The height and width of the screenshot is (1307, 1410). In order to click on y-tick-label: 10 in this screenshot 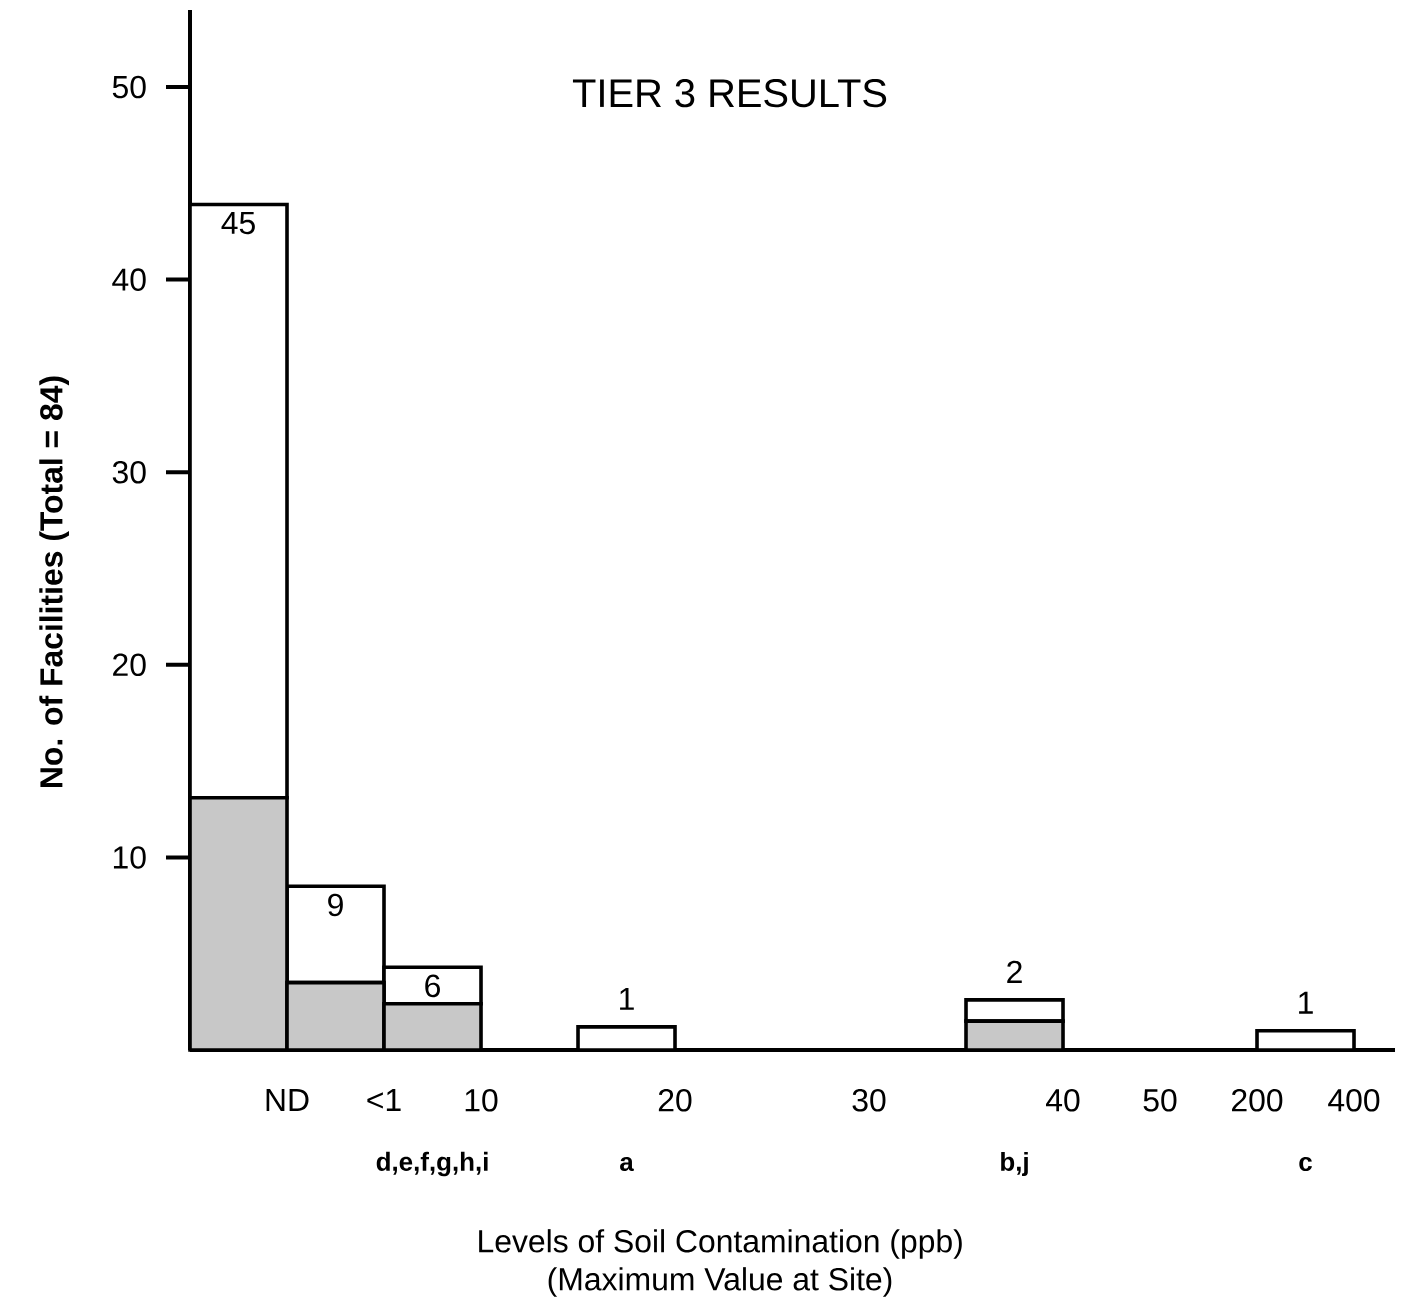, I will do `click(129, 857)`.